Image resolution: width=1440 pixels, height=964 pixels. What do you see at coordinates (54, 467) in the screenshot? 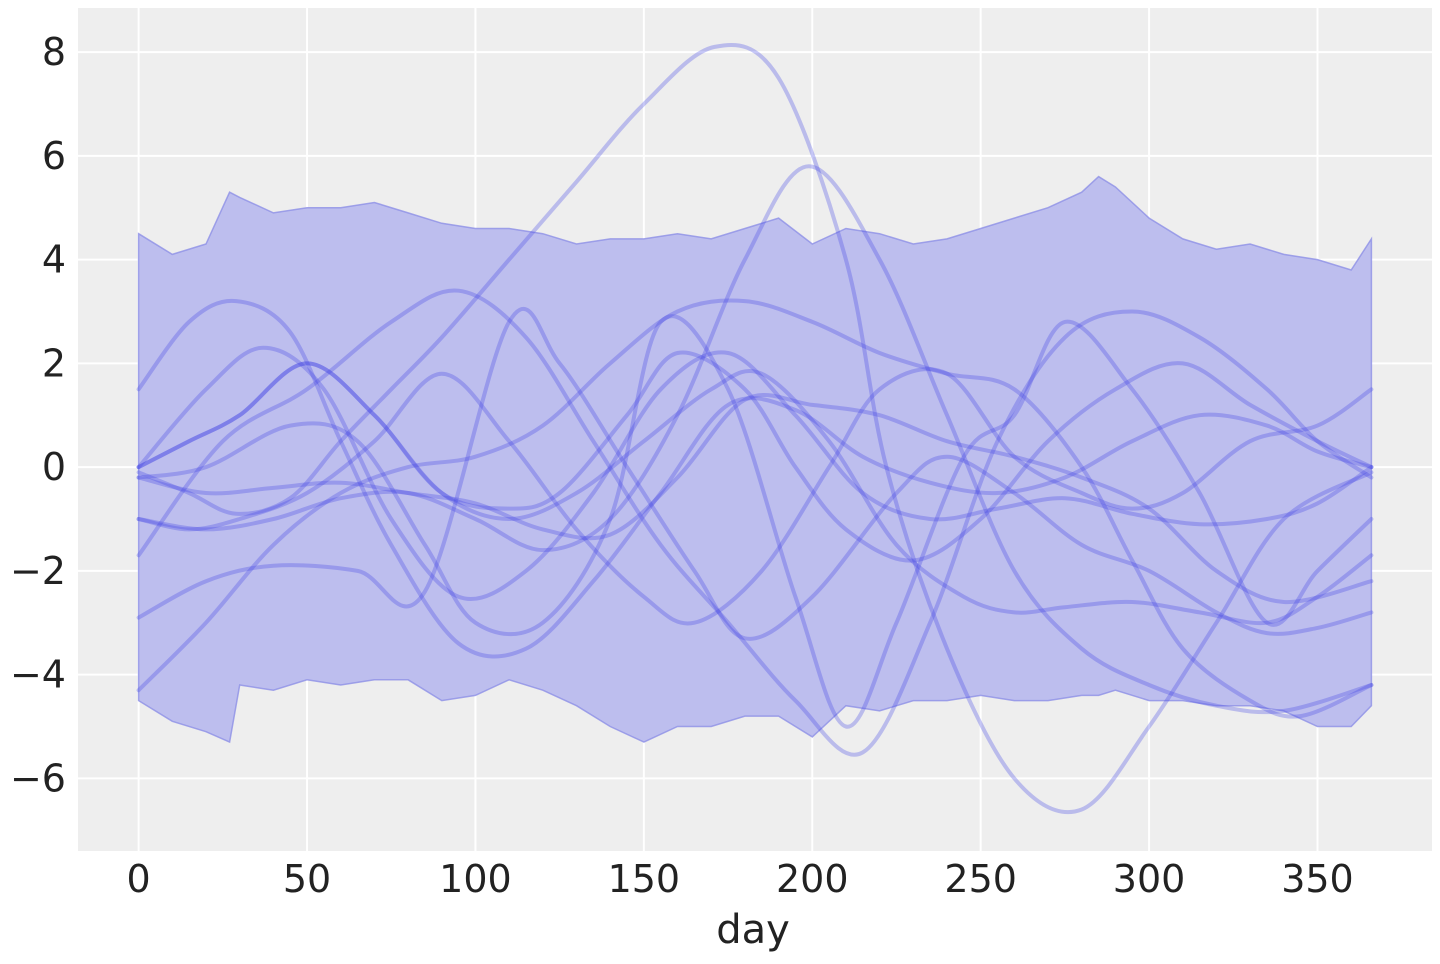
I see `y-tick-label: 0` at bounding box center [54, 467].